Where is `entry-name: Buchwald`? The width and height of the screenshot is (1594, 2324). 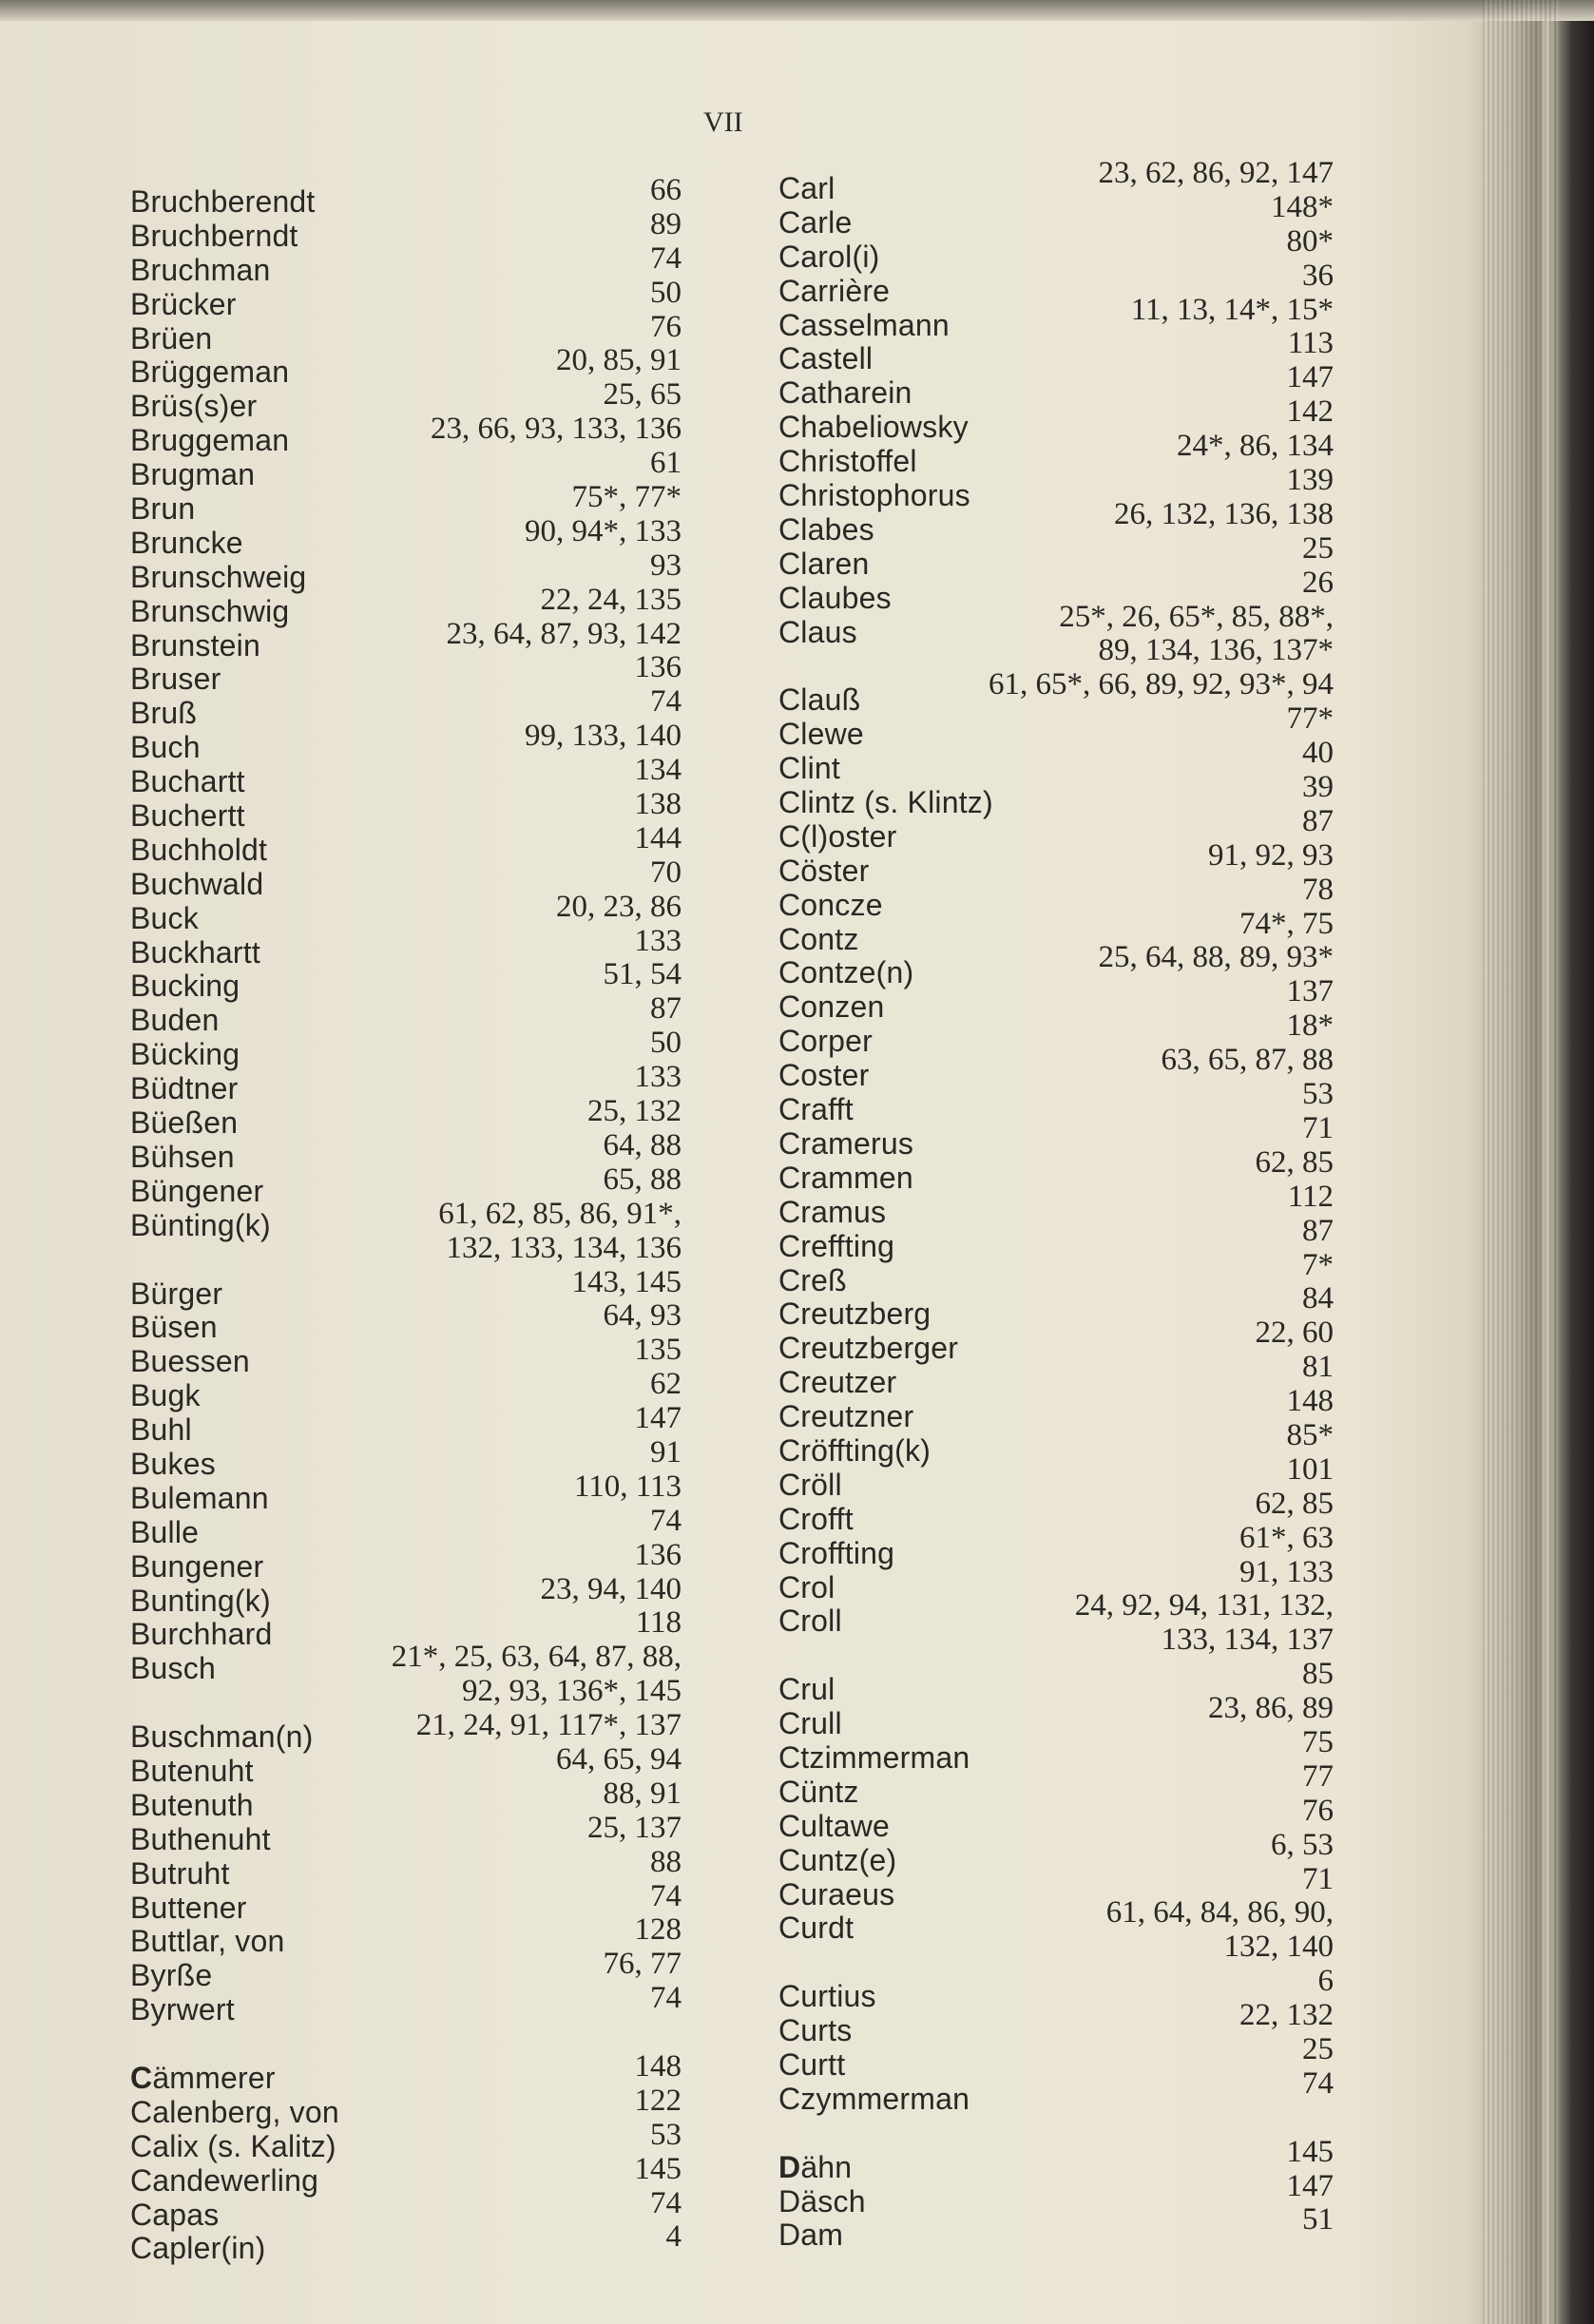
entry-name: Buchwald is located at coordinates (197, 883).